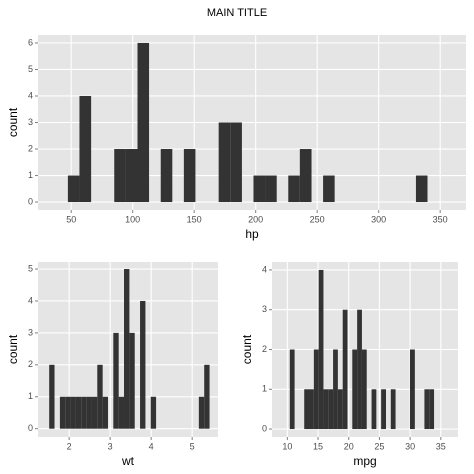  Describe the element at coordinates (71, 219) in the screenshot. I see `x-tick-label: 50` at that location.